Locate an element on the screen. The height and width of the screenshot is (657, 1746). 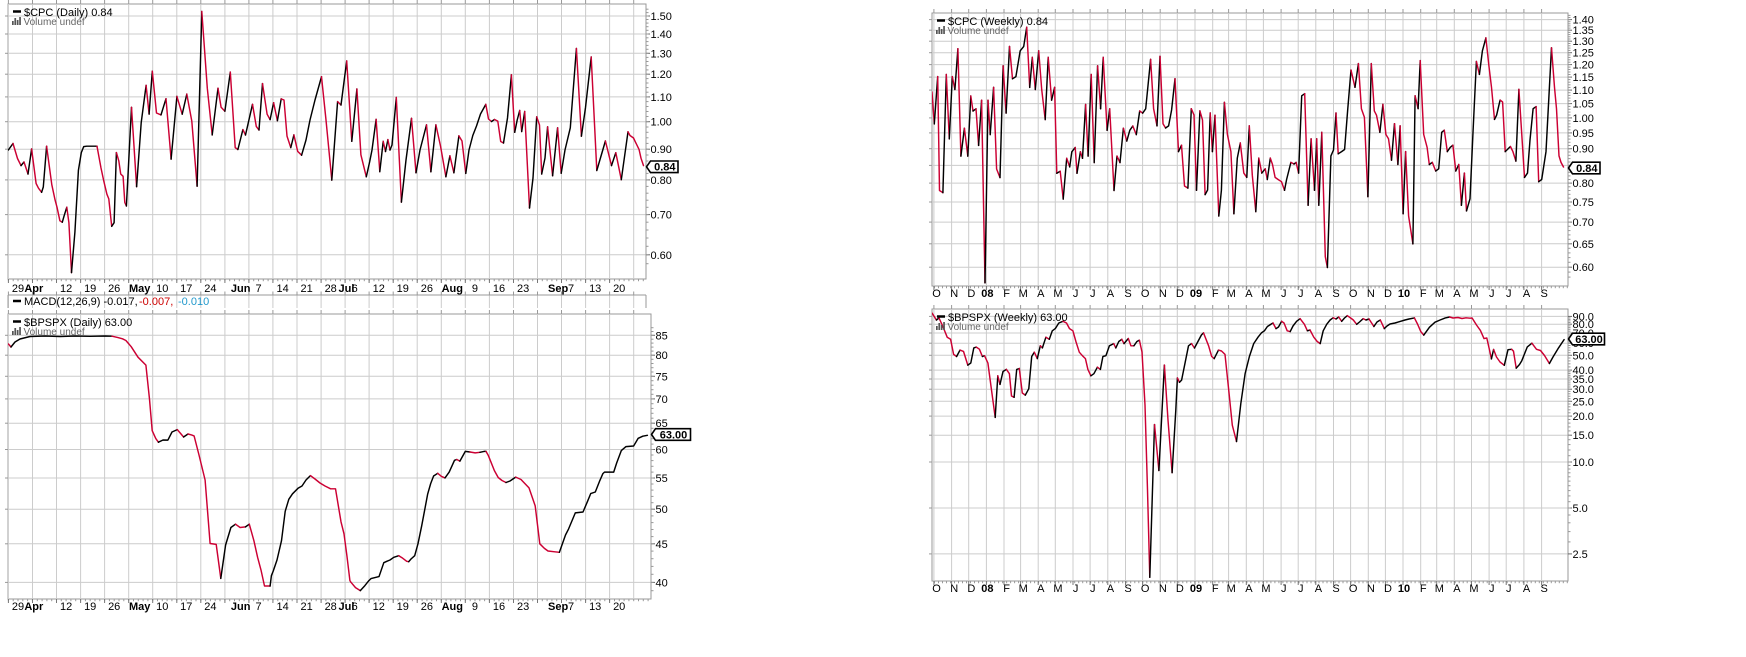
svg-text: 45 is located at coordinates (662, 545).